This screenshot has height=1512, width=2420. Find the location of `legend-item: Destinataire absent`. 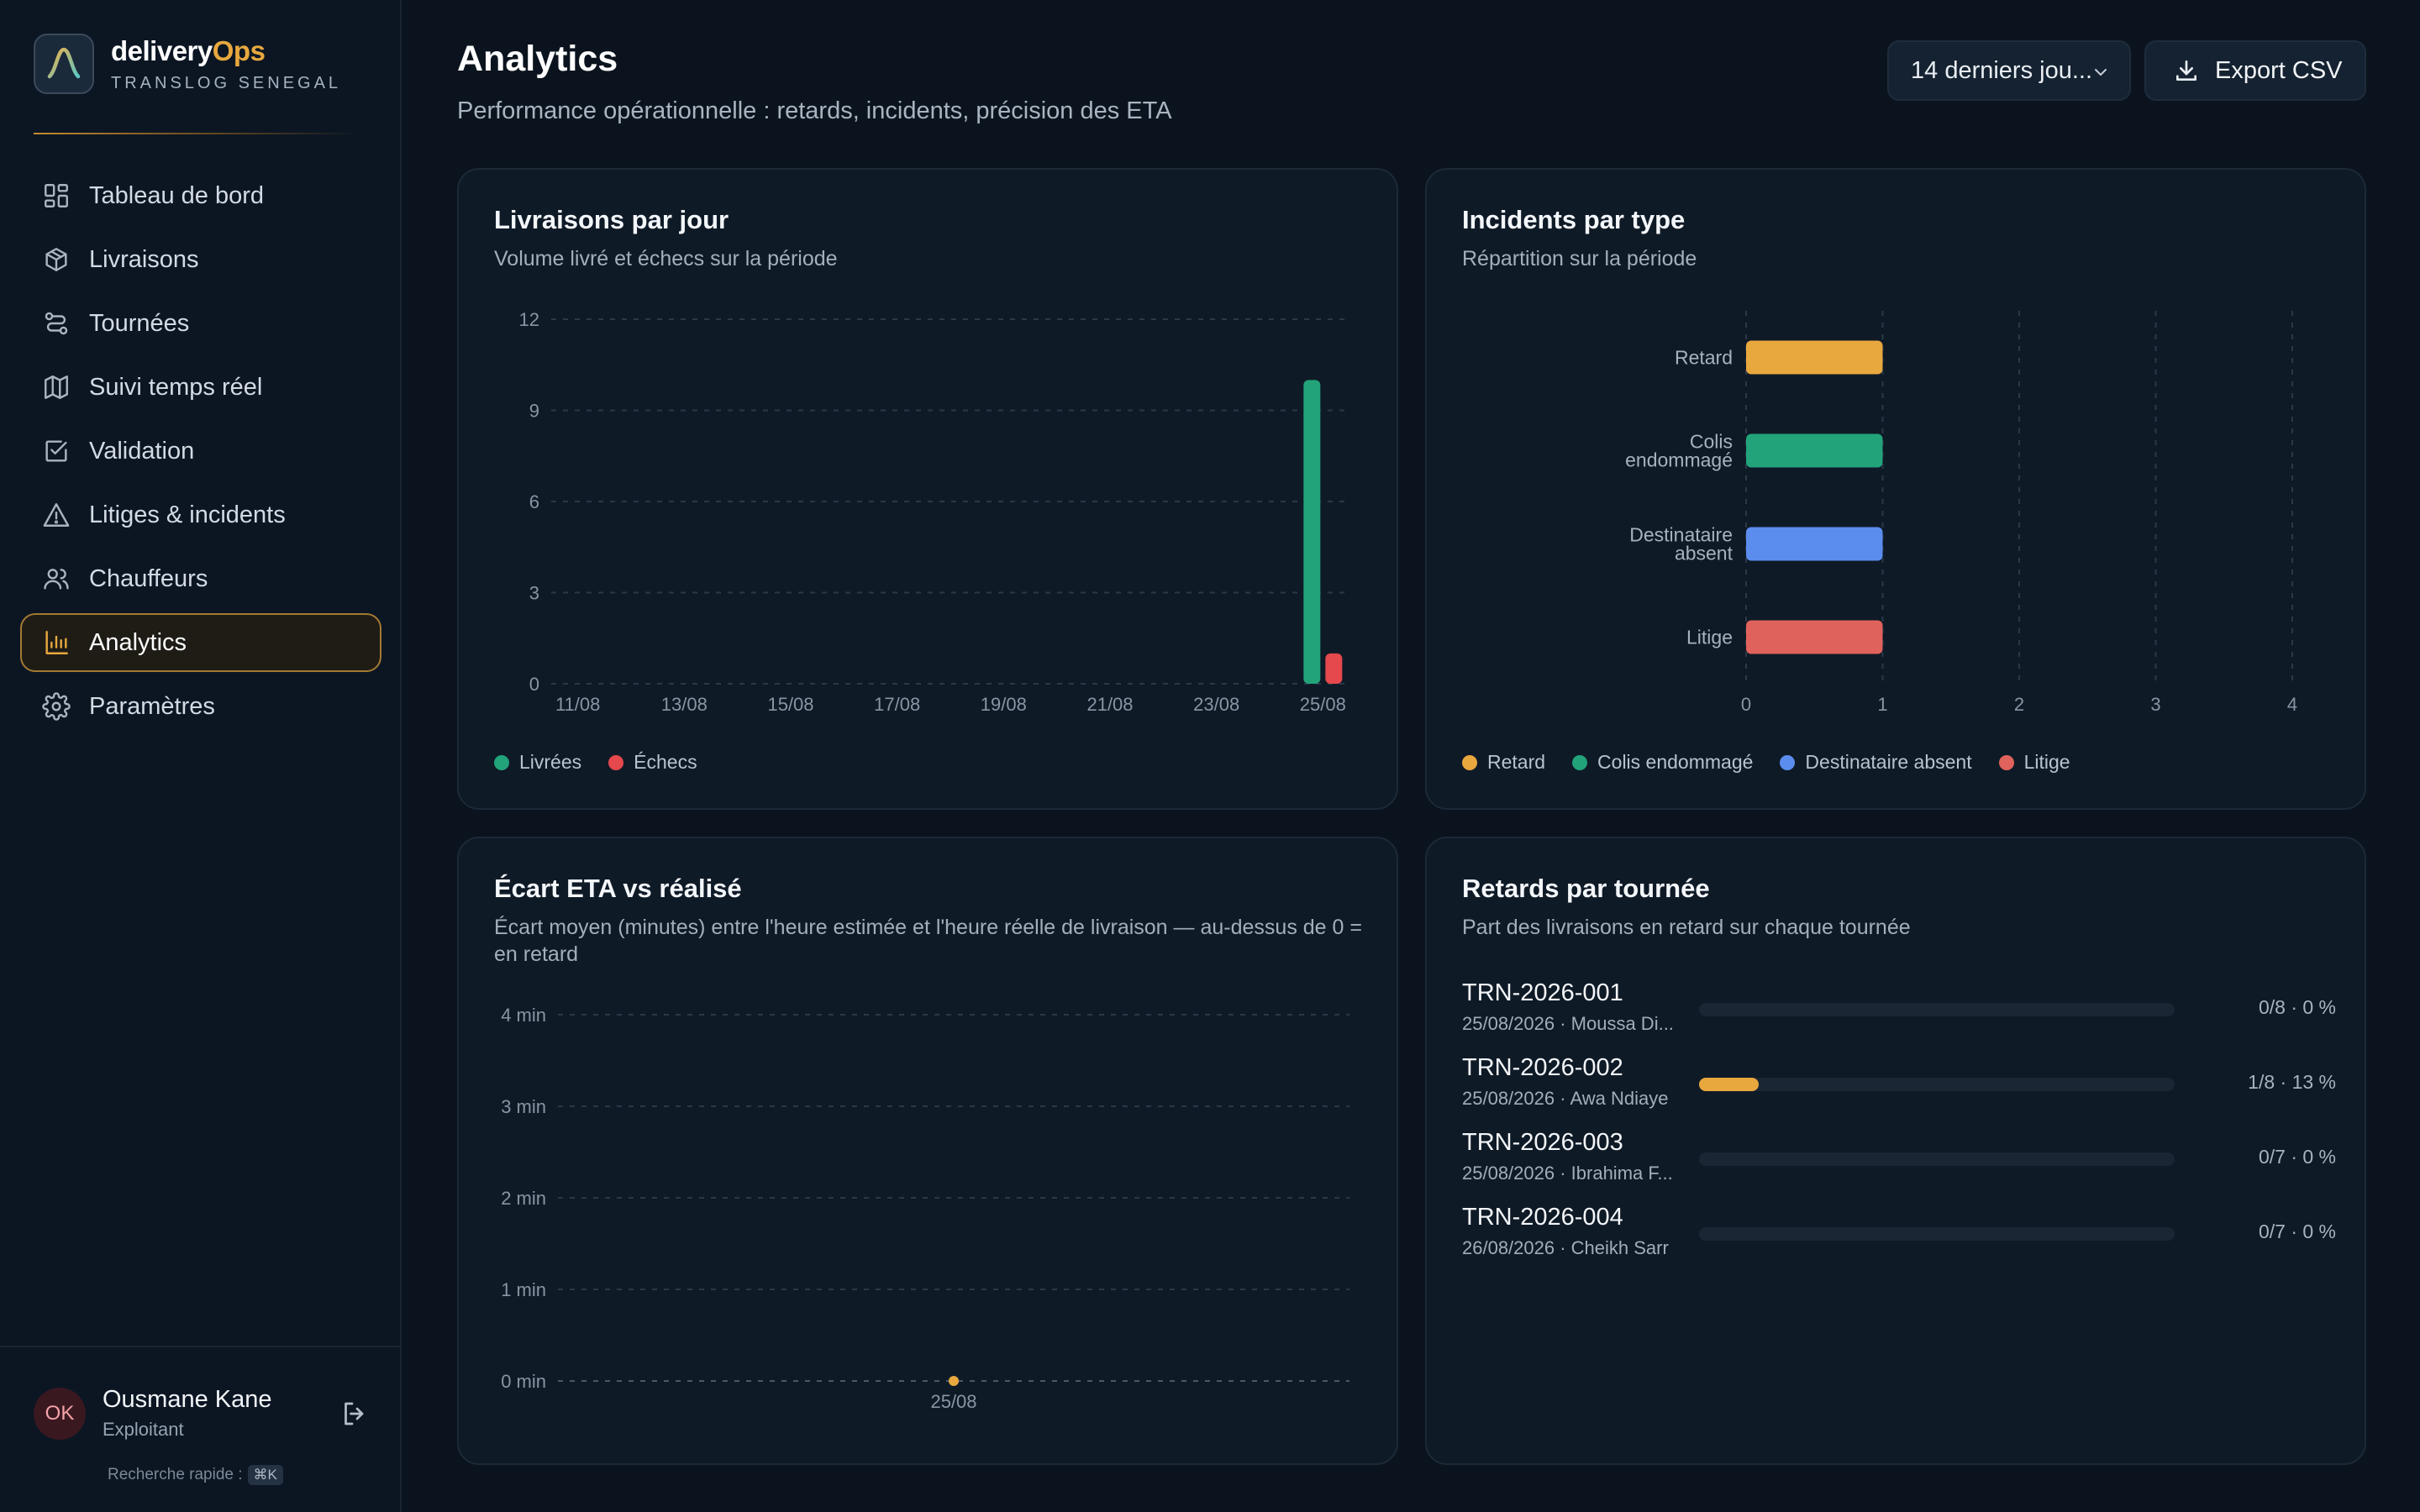

legend-item: Destinataire absent is located at coordinates (1876, 762).